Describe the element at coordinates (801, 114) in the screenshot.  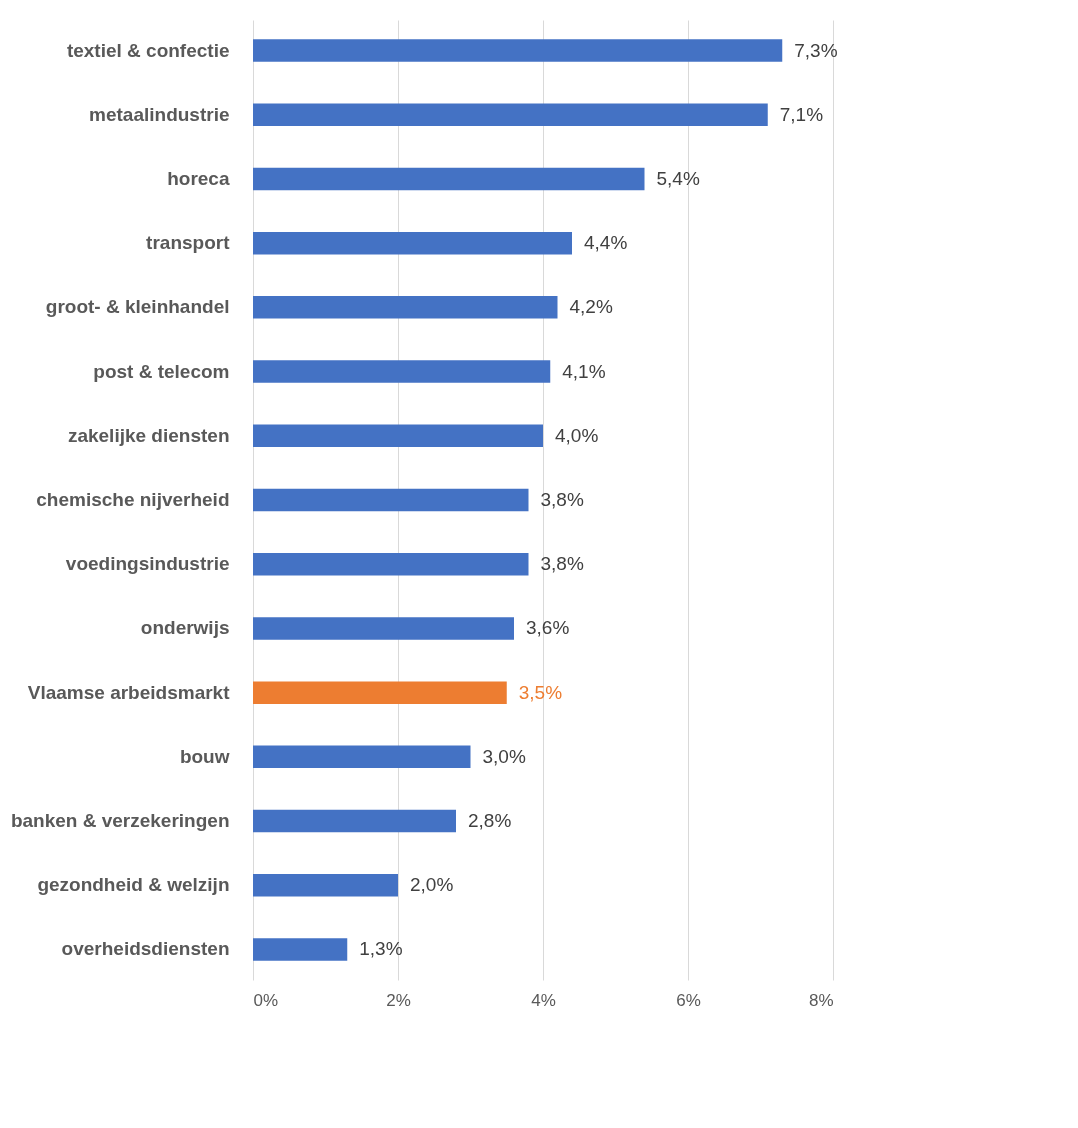
I see `data-label: 7,1%` at that location.